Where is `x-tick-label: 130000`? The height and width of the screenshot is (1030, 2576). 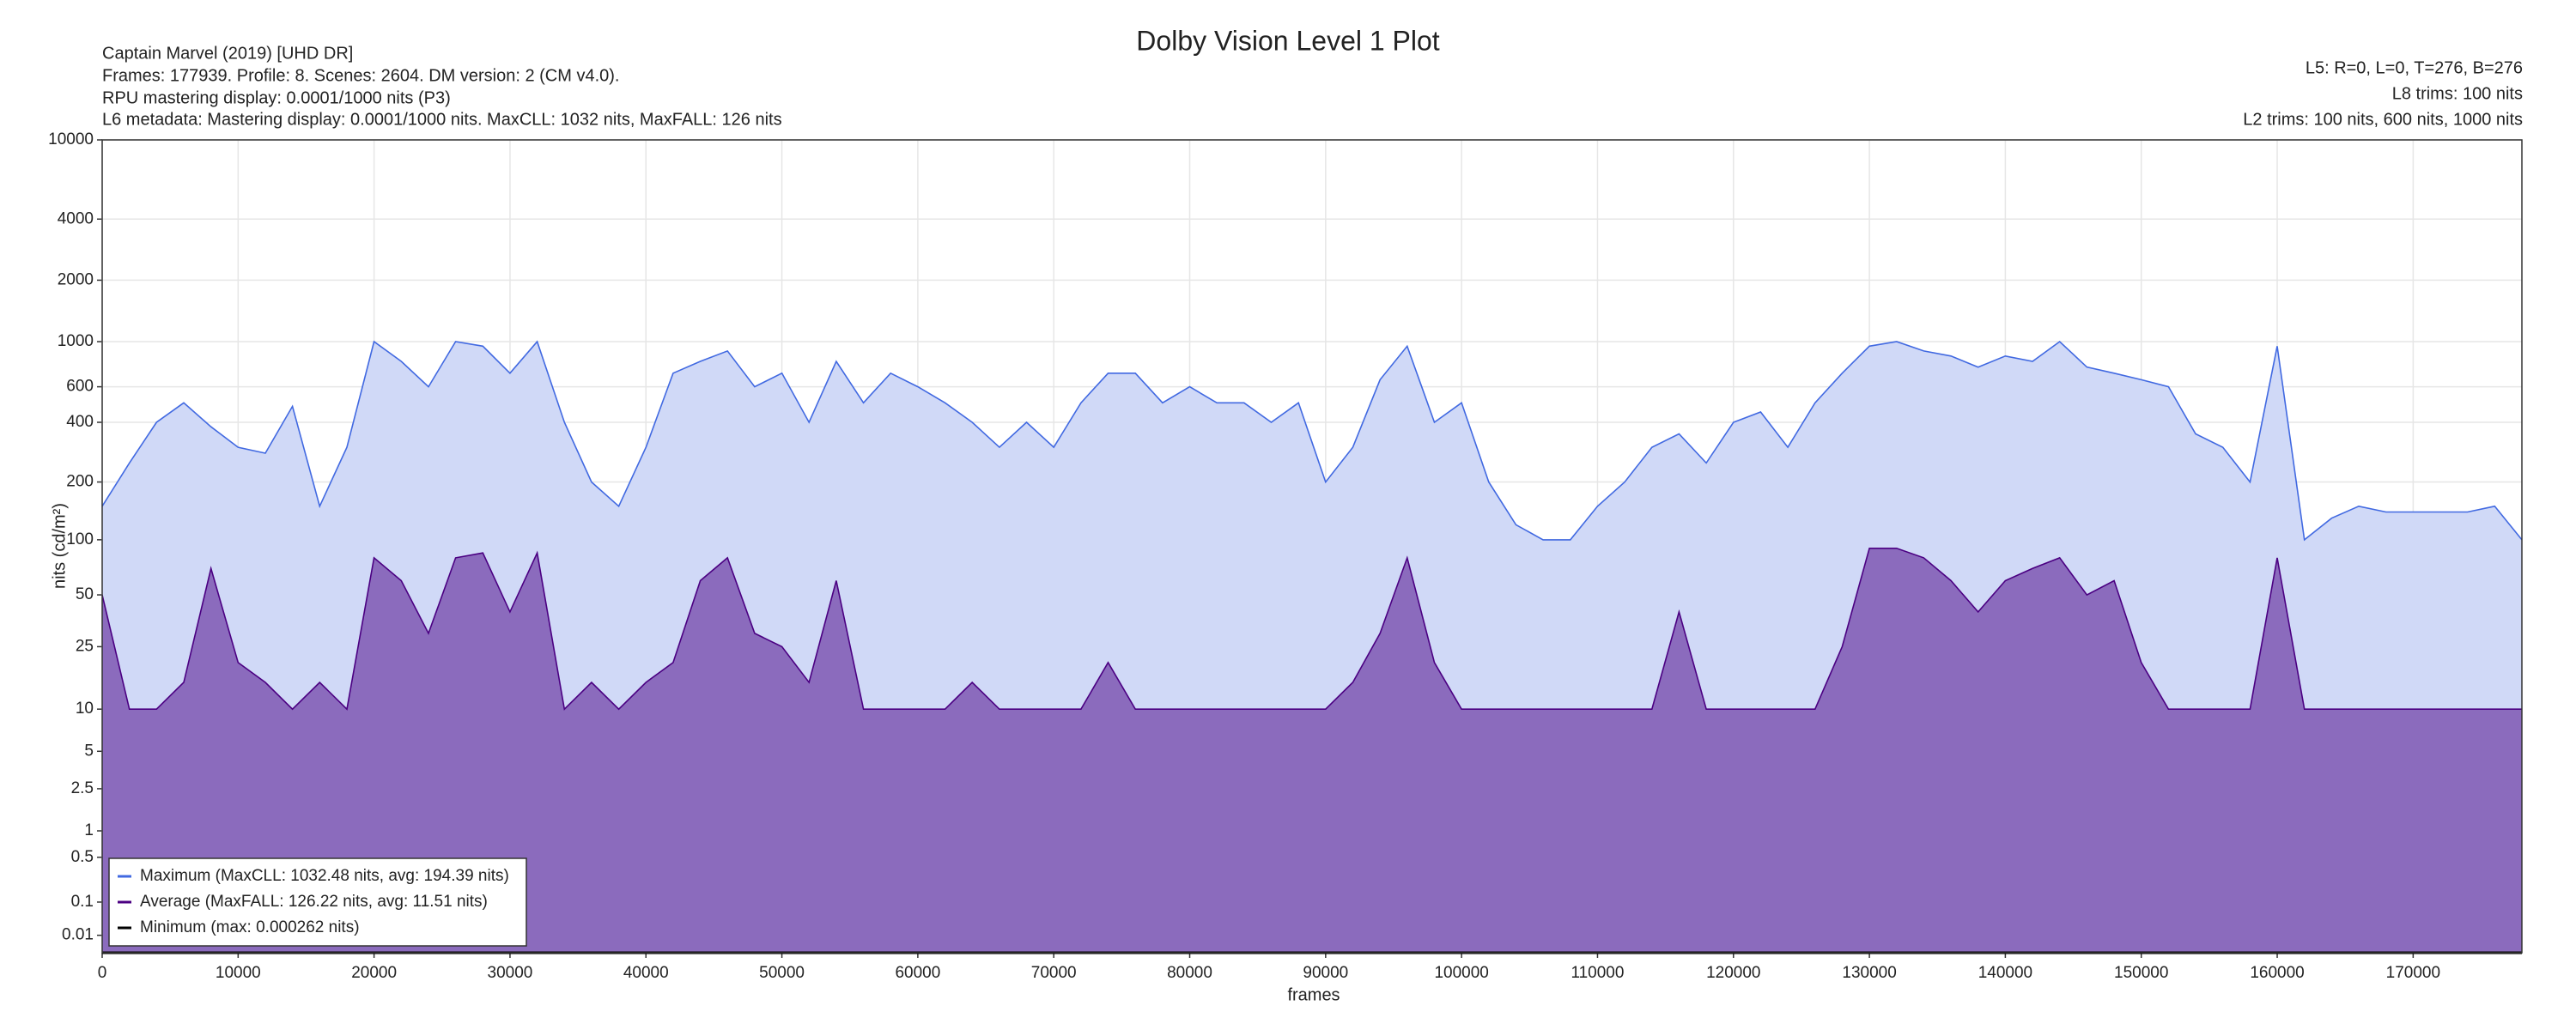
x-tick-label: 130000 is located at coordinates (1869, 973).